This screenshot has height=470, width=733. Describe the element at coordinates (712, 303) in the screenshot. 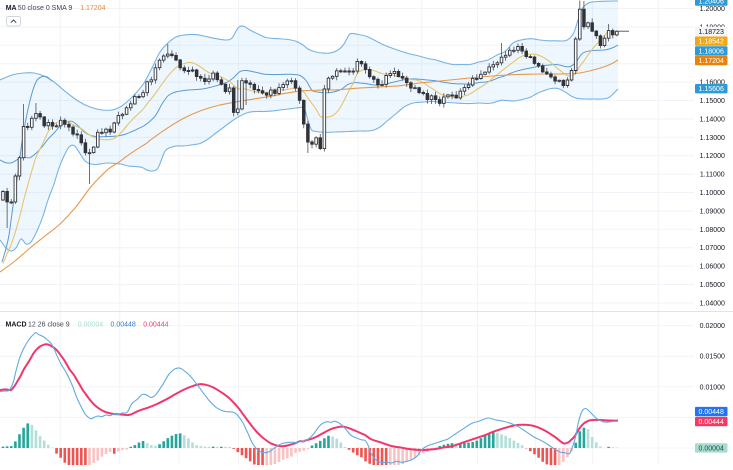

I see `svg-text: 1.04000` at that location.